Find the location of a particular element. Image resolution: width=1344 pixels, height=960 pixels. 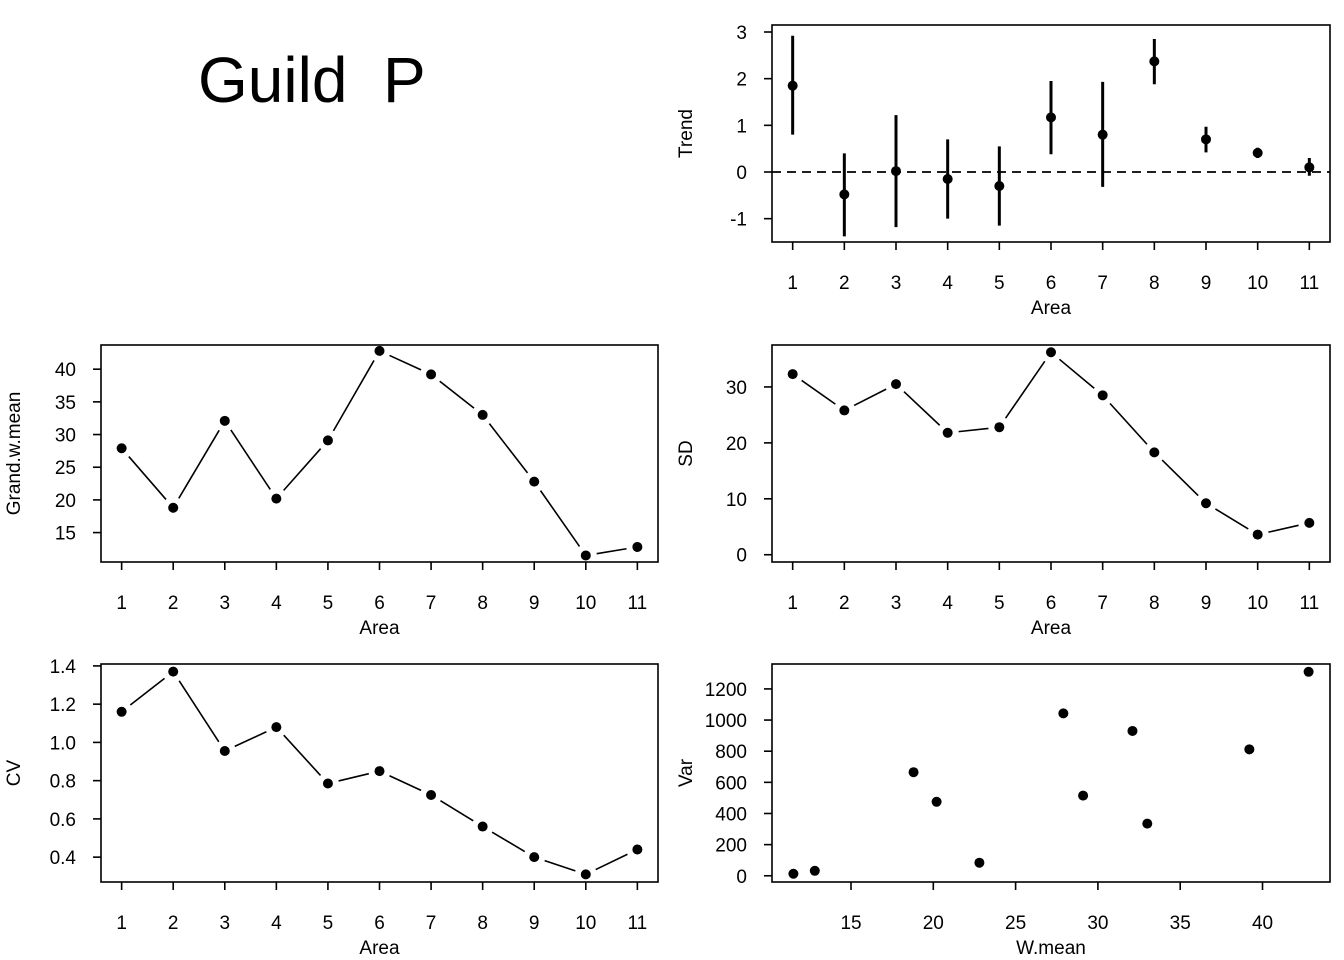

y-tick-label: 40 is located at coordinates (65, 370).